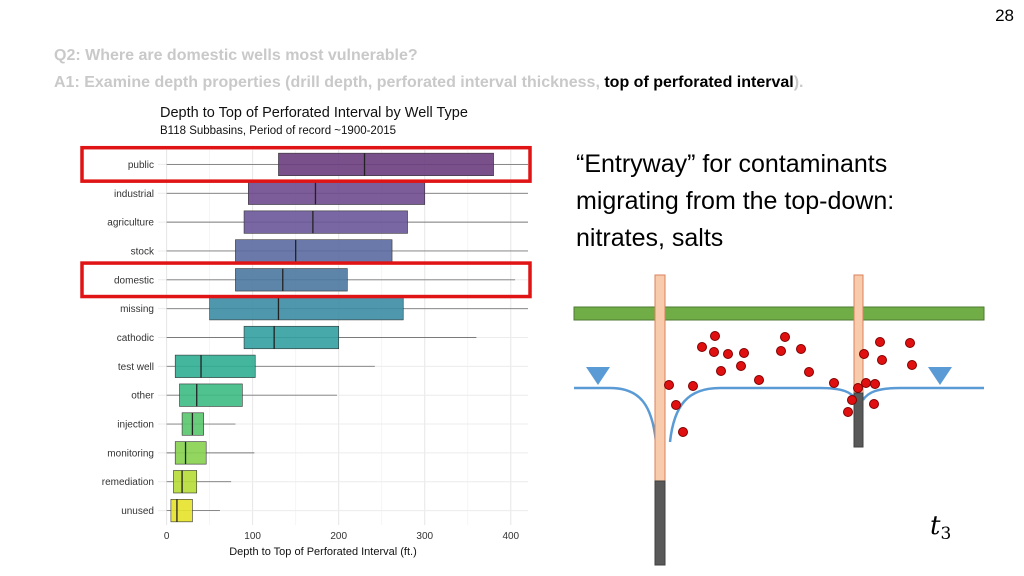 This screenshot has width=1024, height=576. What do you see at coordinates (325, 222) in the screenshot?
I see `box-agriculture` at bounding box center [325, 222].